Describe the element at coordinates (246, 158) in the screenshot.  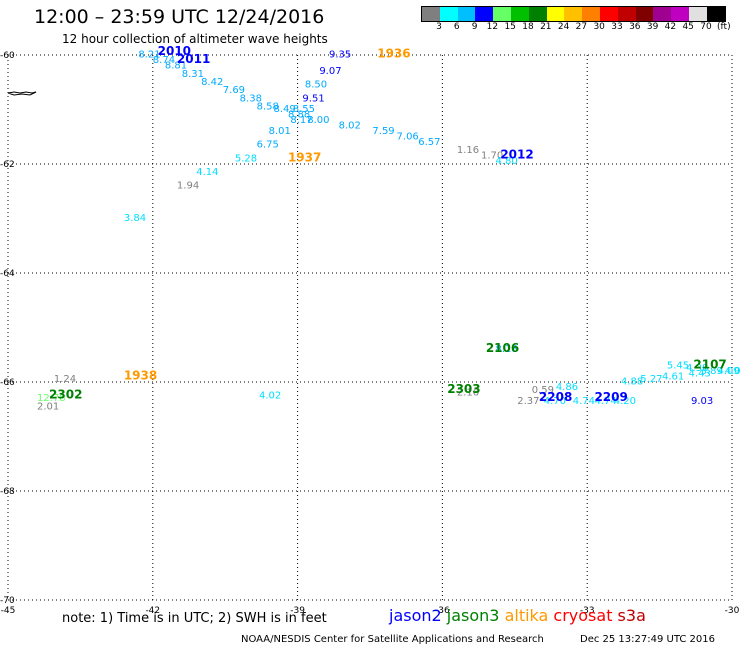
I see `wave-height-label: 5.28` at that location.